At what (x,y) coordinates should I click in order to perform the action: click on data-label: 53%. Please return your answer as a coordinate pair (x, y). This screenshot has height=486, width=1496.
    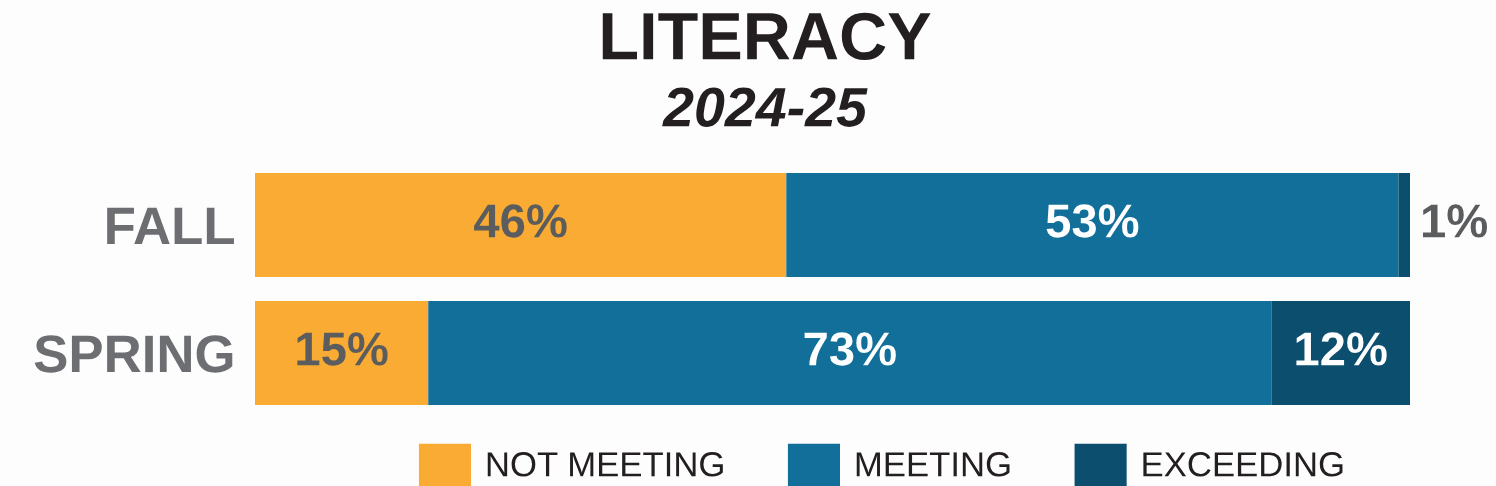
    Looking at the image, I should click on (1092, 221).